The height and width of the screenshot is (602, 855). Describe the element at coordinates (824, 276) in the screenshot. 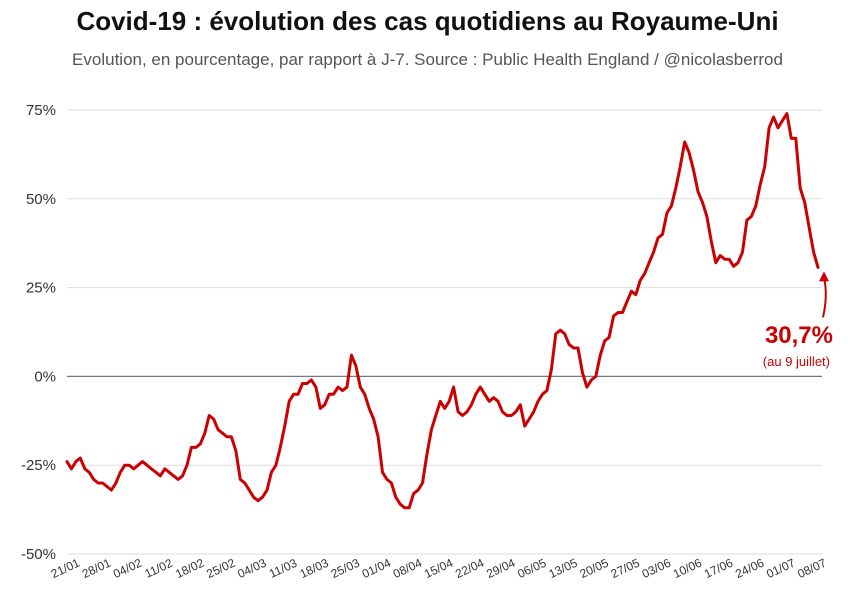

I see `annotation-arrowhead` at that location.